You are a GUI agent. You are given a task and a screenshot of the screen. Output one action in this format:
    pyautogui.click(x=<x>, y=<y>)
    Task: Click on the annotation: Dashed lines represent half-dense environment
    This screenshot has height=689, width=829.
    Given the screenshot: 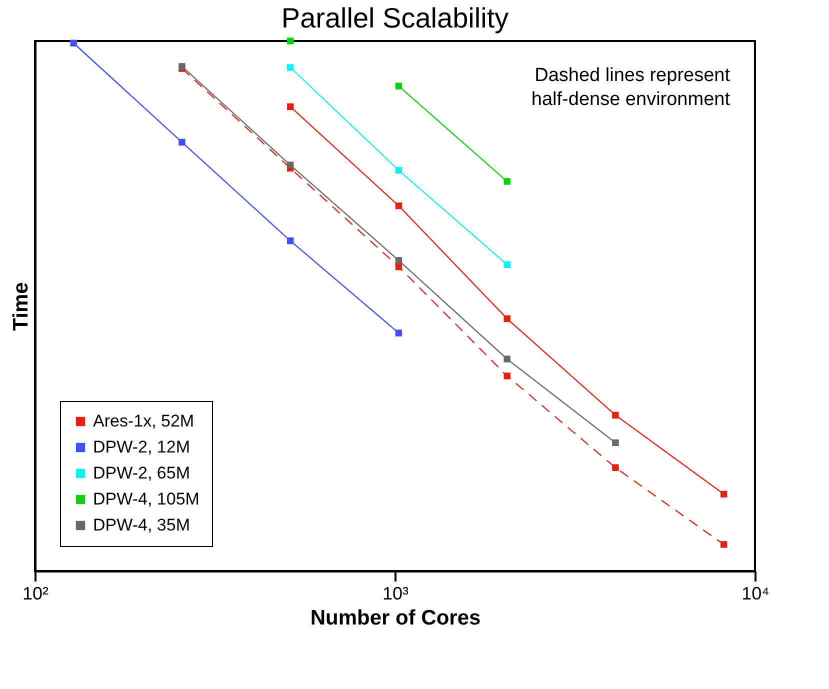 What is the action you would take?
    pyautogui.click(x=631, y=87)
    